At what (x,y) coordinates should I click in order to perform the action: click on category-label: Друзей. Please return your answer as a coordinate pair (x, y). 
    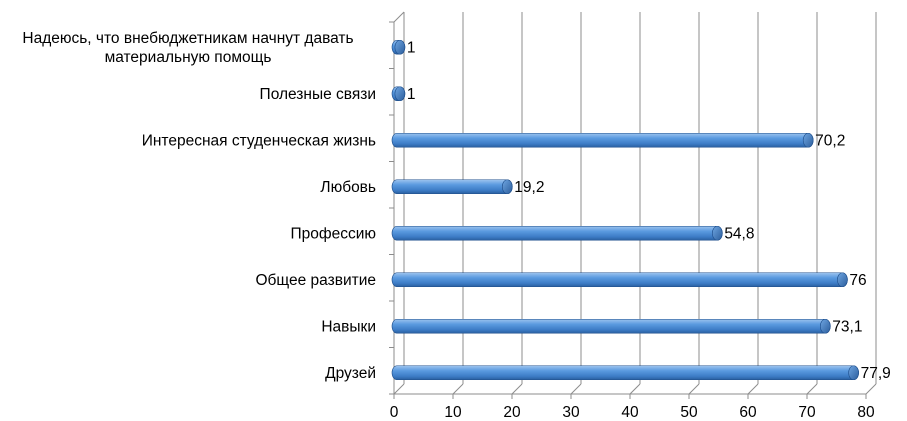
    Looking at the image, I should click on (350, 373).